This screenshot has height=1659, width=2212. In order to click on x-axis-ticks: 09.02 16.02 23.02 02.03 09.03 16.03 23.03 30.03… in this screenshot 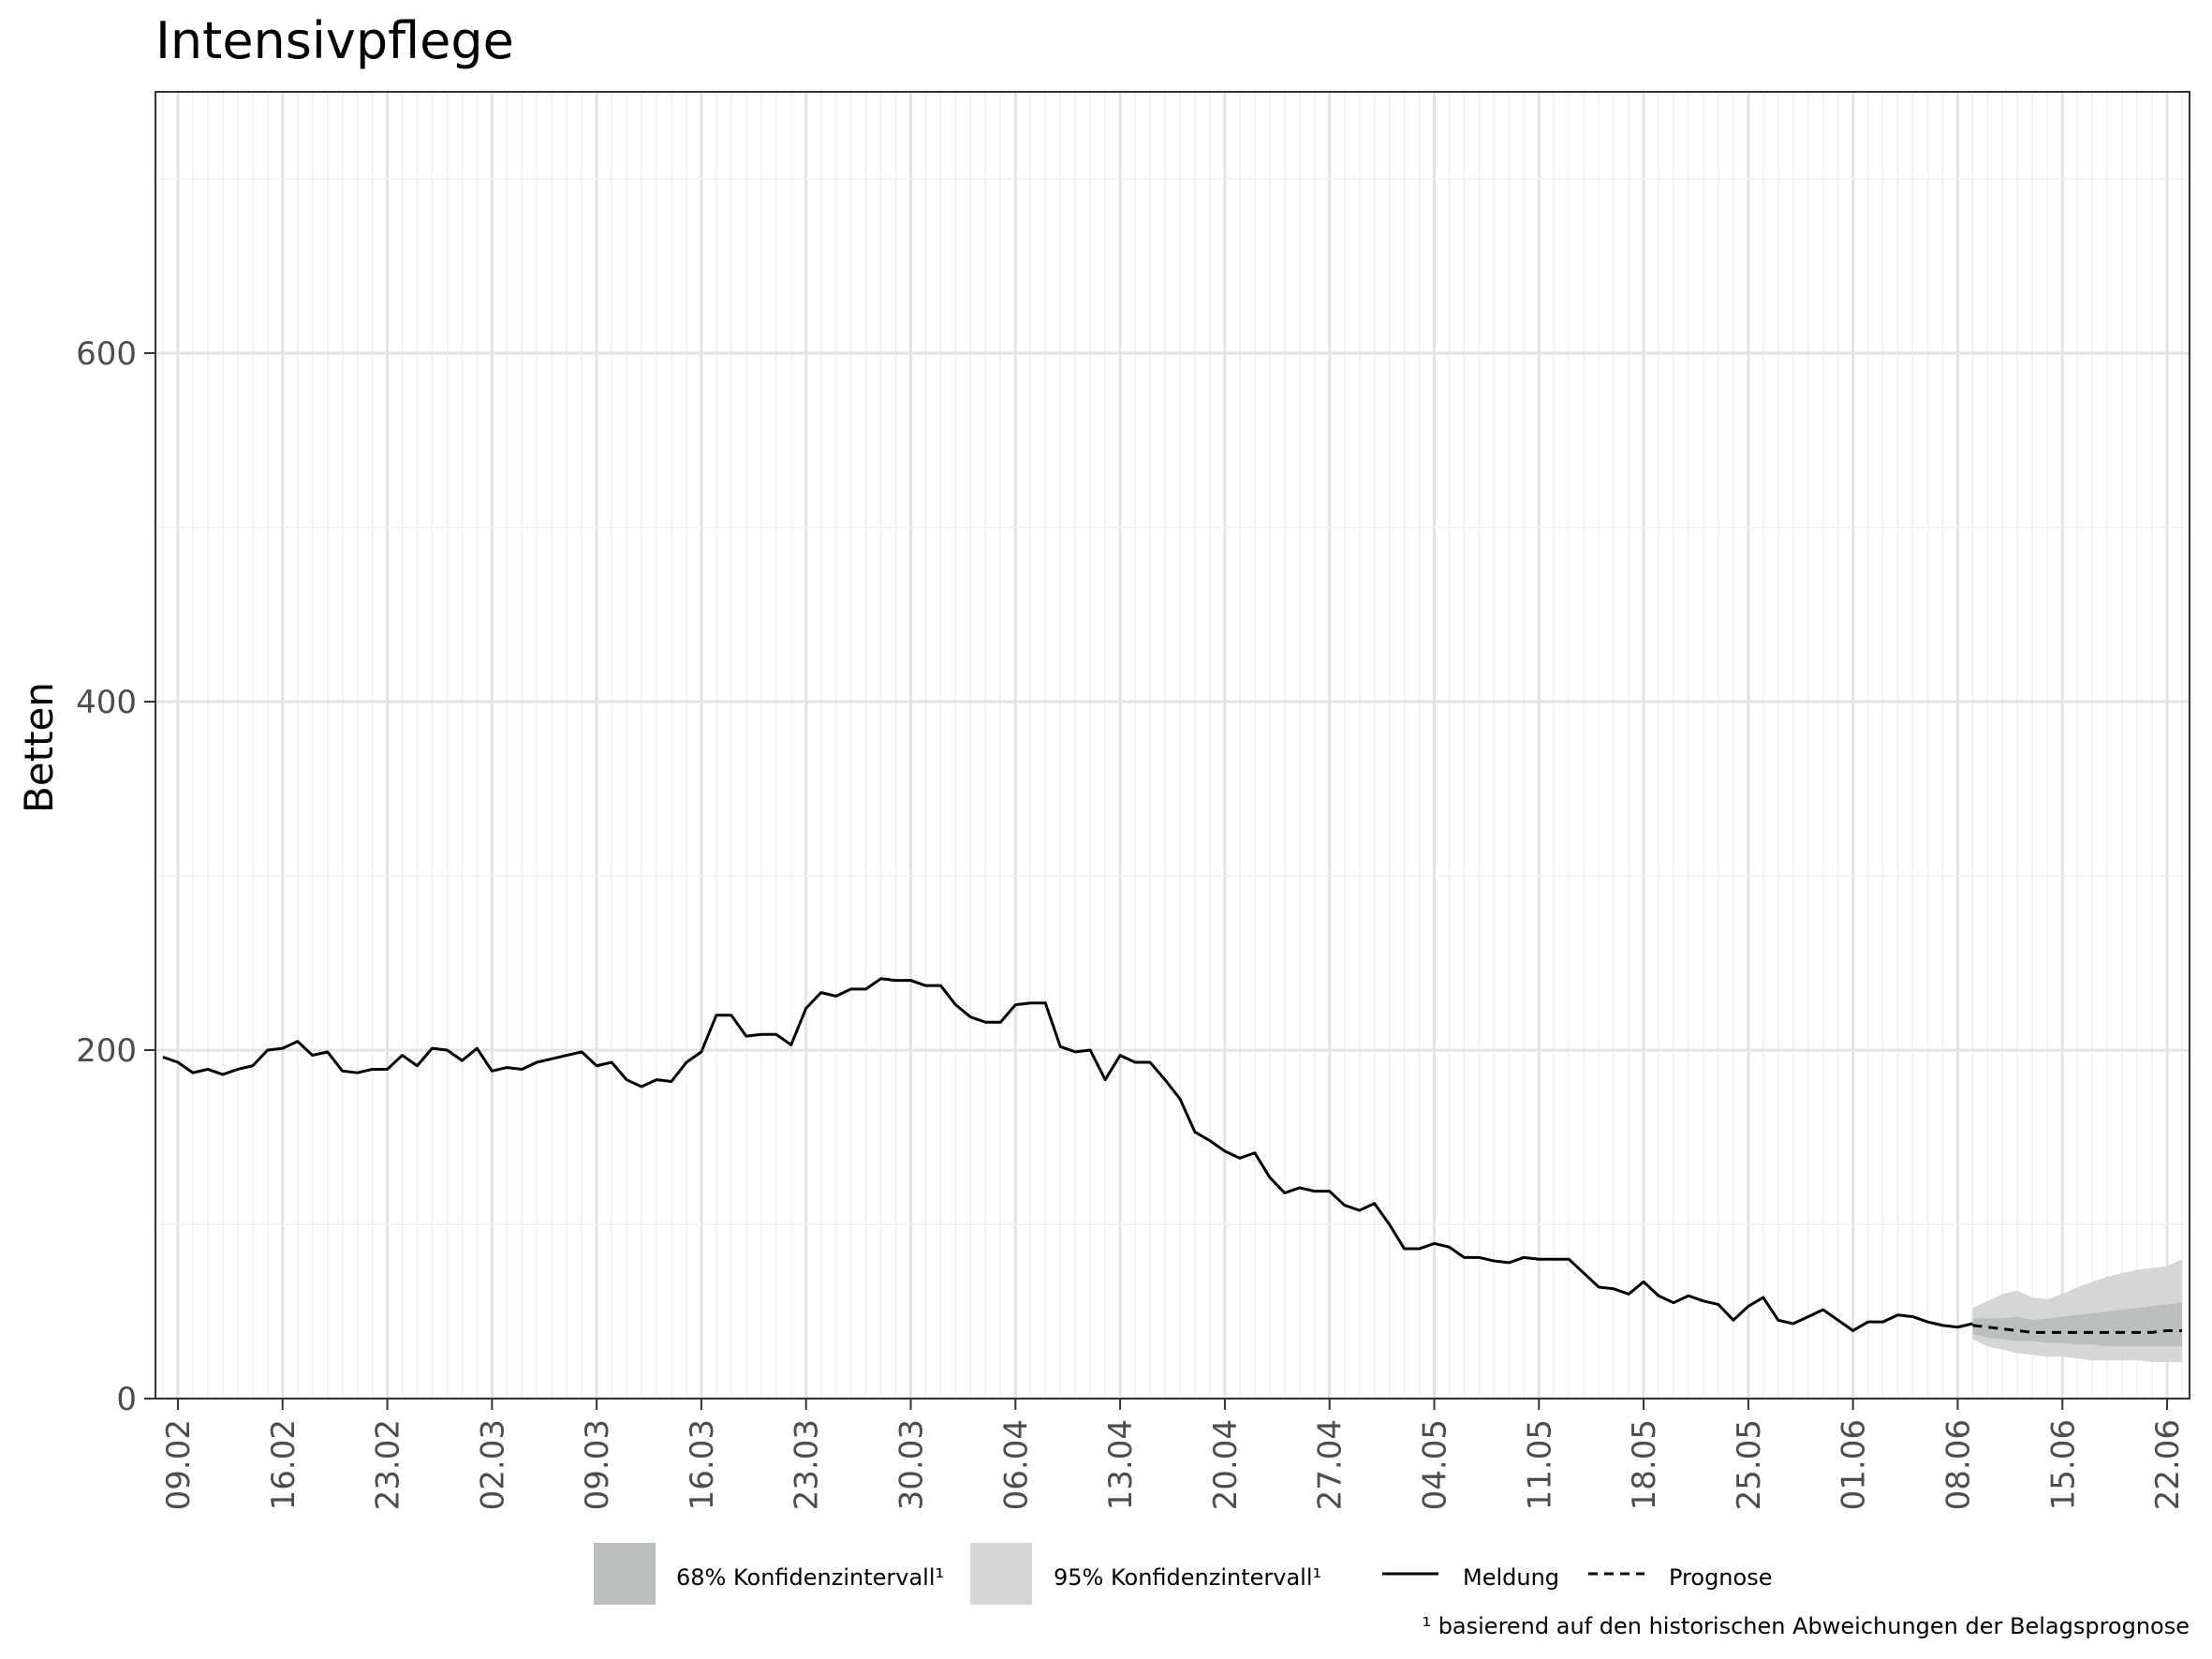, I will do `click(1173, 1455)`.